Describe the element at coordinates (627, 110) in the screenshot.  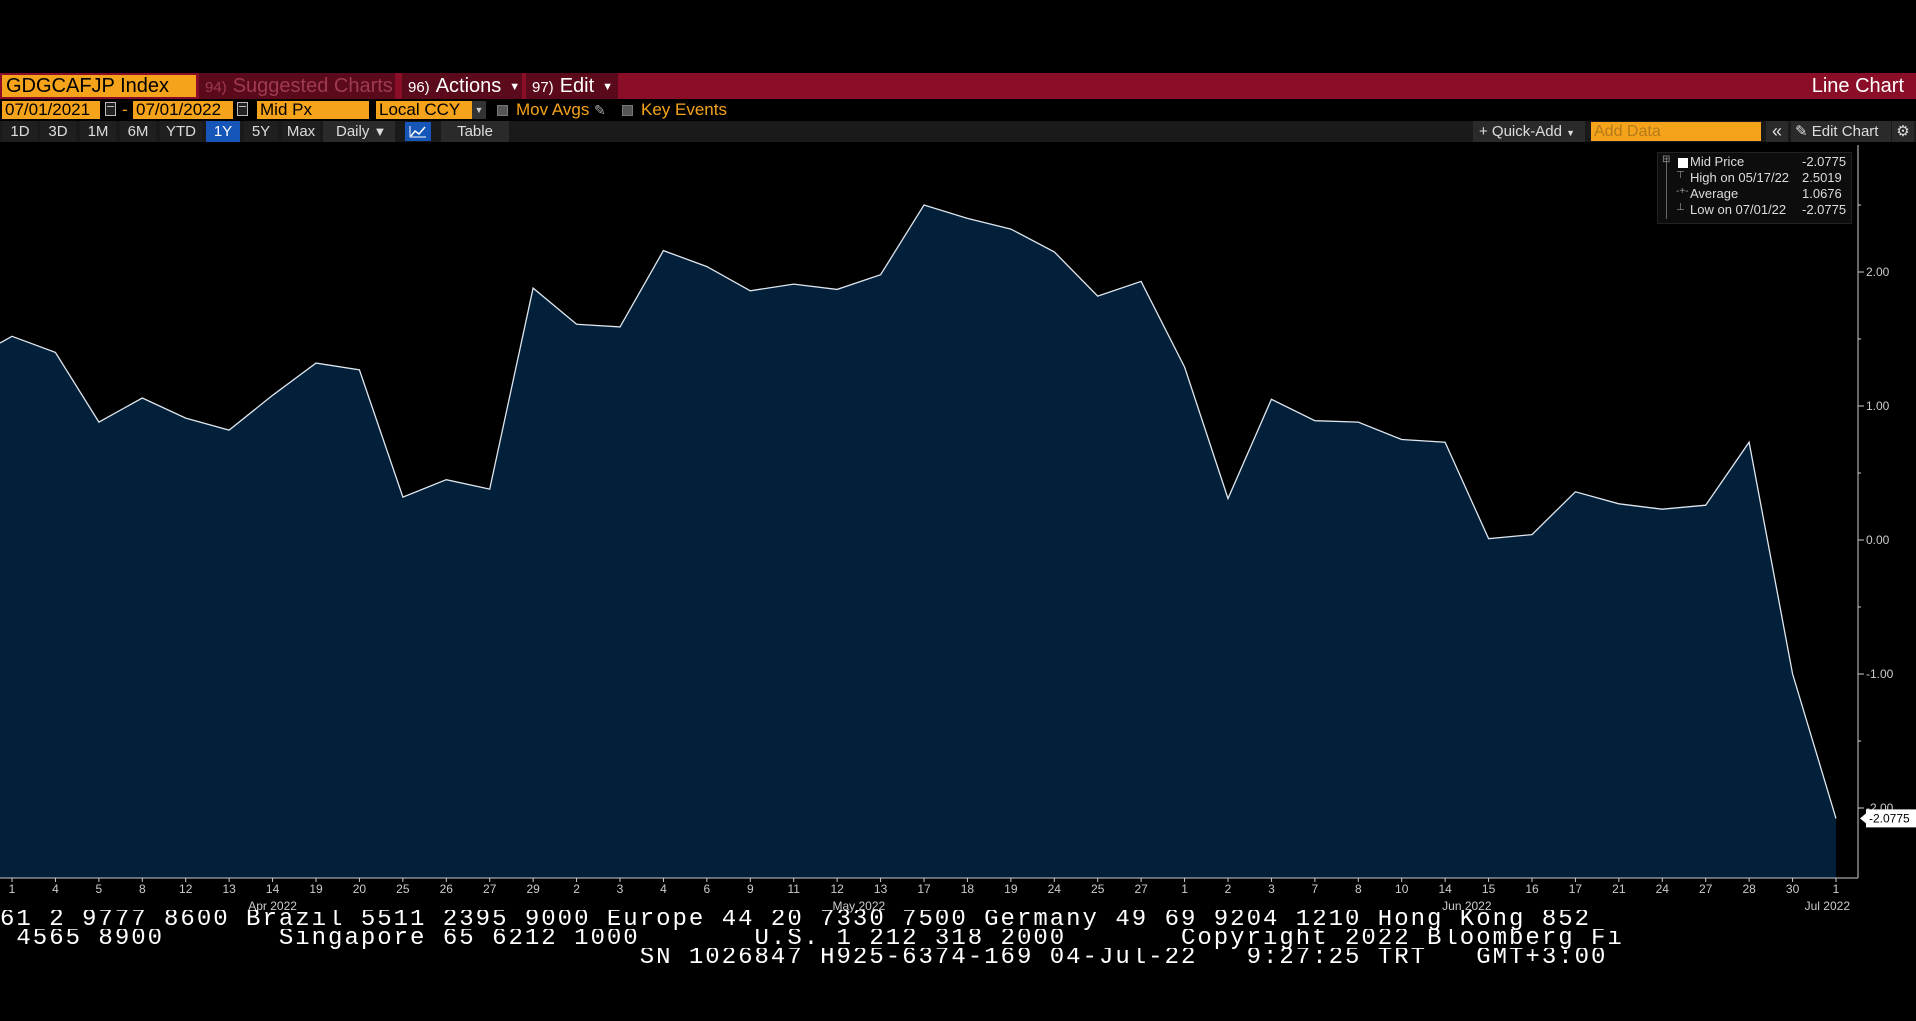
I see `key-events-checkbox` at that location.